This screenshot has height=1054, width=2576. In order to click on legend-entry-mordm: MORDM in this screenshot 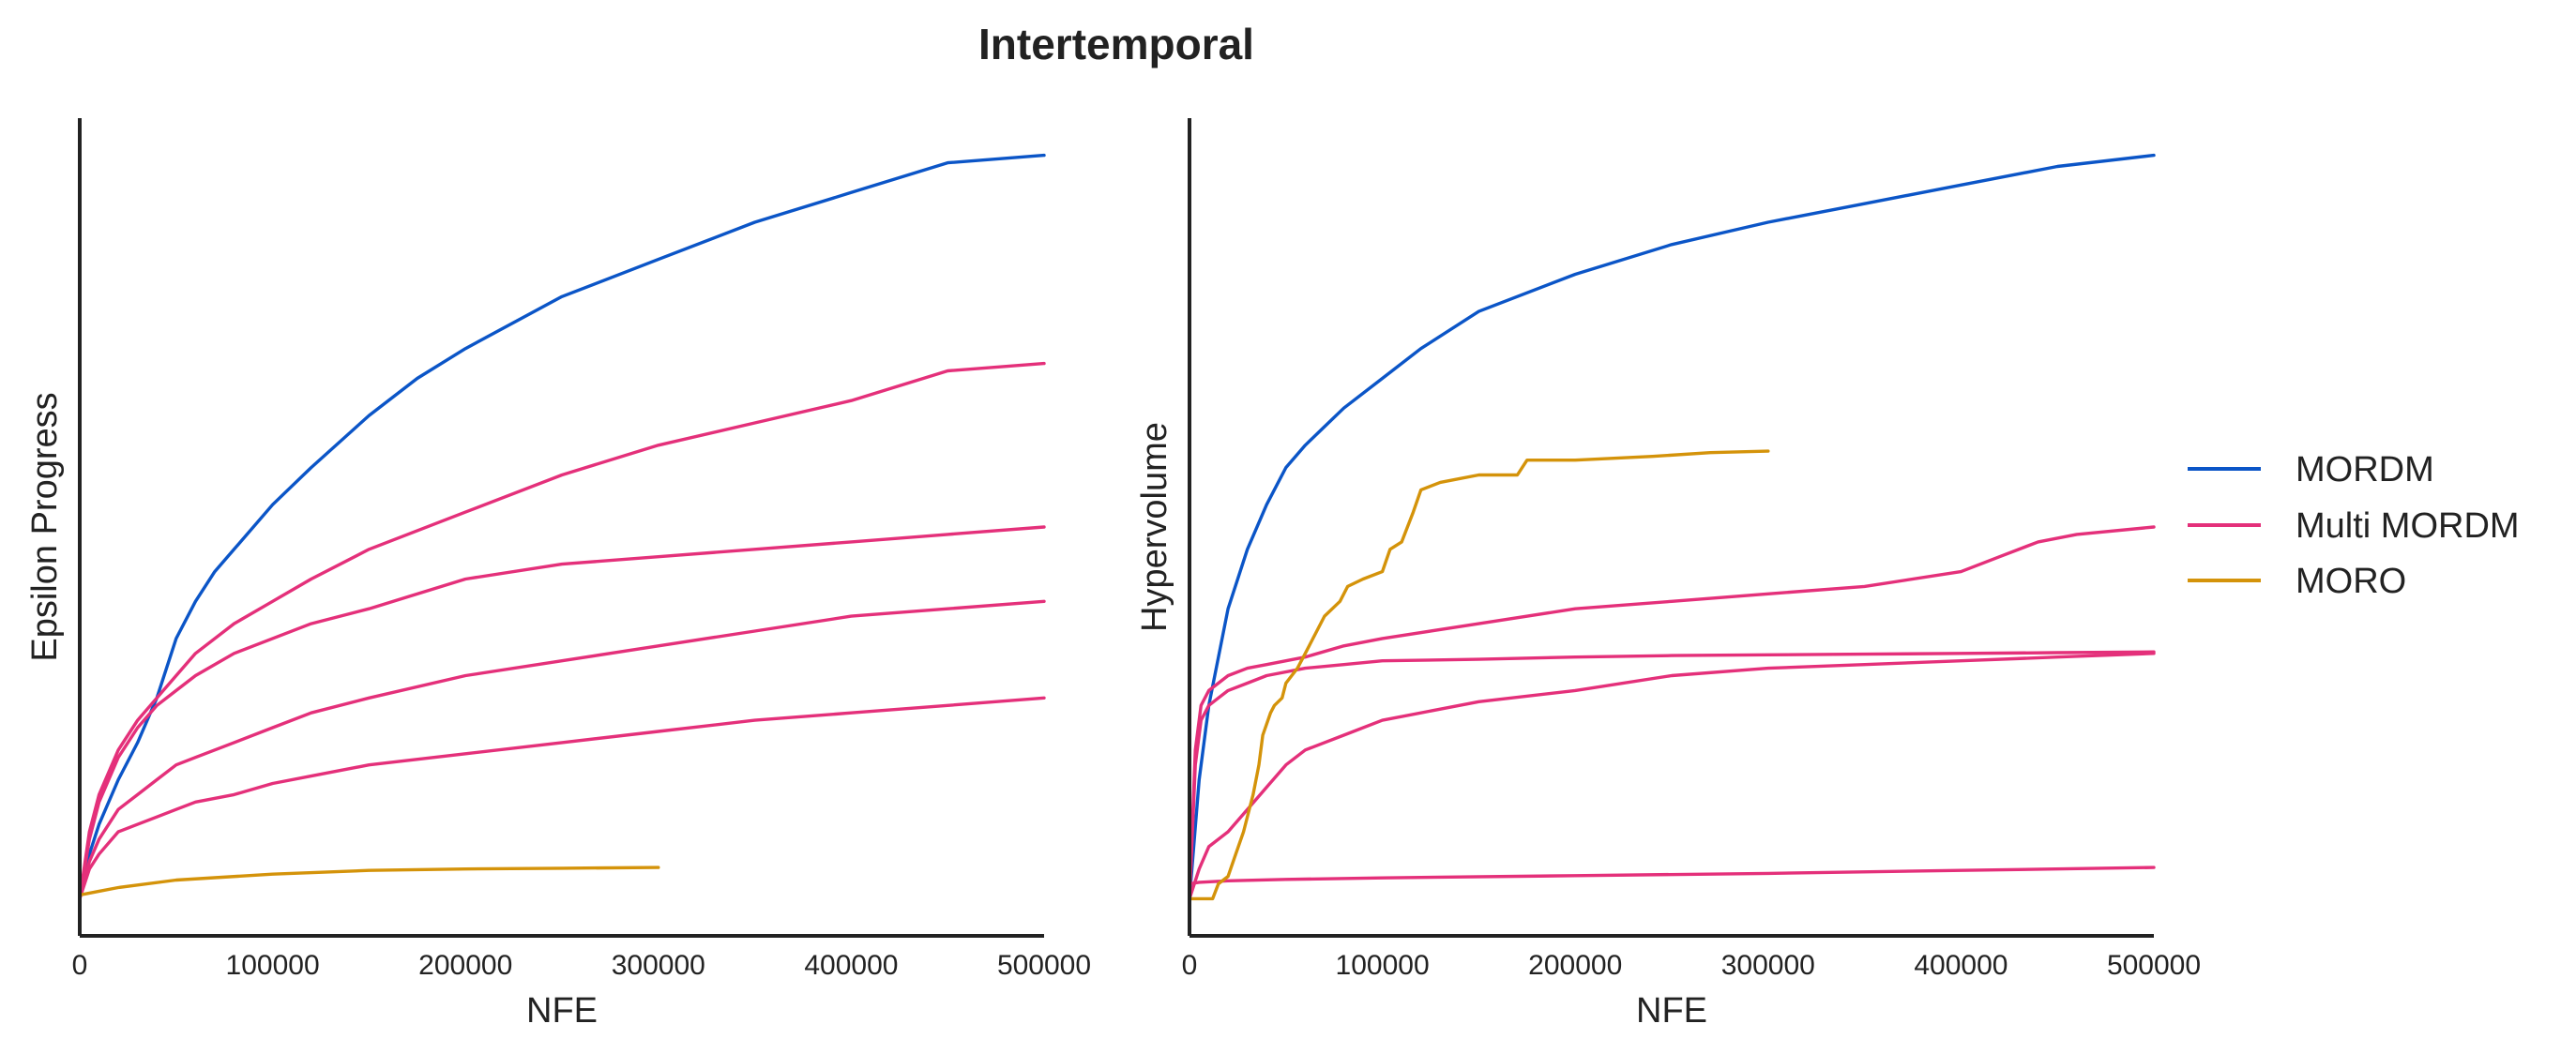, I will do `click(2311, 469)`.